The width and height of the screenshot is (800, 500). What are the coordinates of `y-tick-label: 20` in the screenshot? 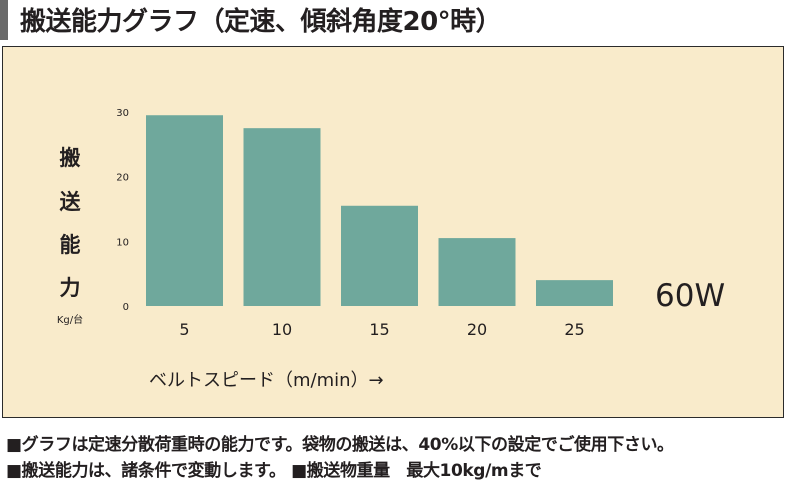 It's located at (122, 178).